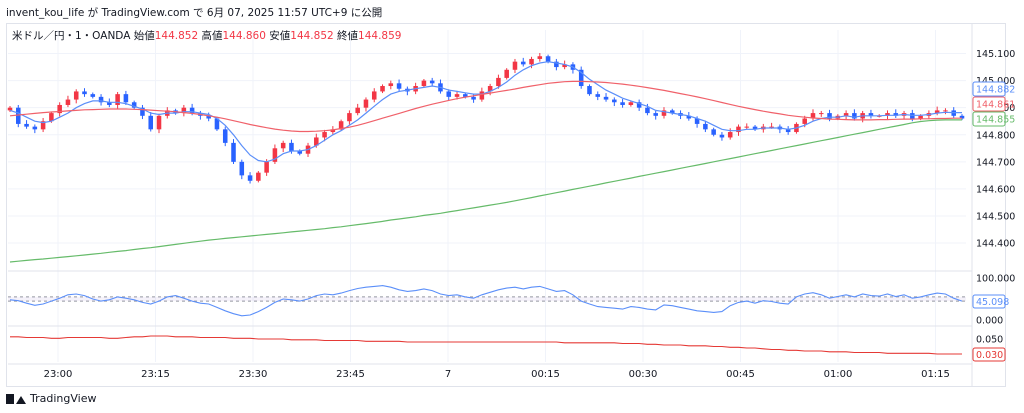 The height and width of the screenshot is (413, 1024). I want to click on x-tick-label: 01:00, so click(838, 374).